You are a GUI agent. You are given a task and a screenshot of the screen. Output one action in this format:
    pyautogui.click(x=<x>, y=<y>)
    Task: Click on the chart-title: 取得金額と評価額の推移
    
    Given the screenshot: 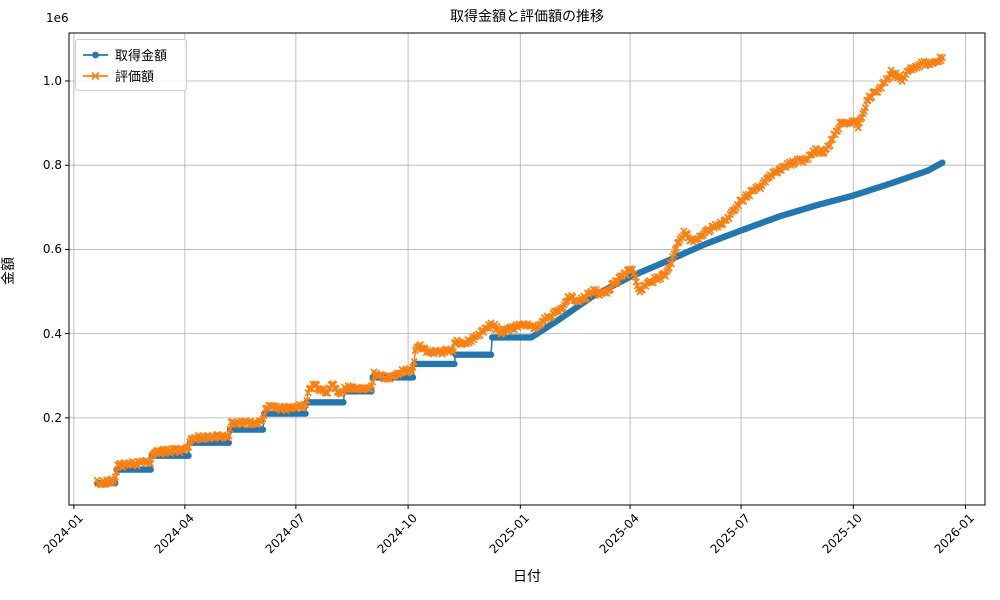 What is the action you would take?
    pyautogui.click(x=527, y=17)
    